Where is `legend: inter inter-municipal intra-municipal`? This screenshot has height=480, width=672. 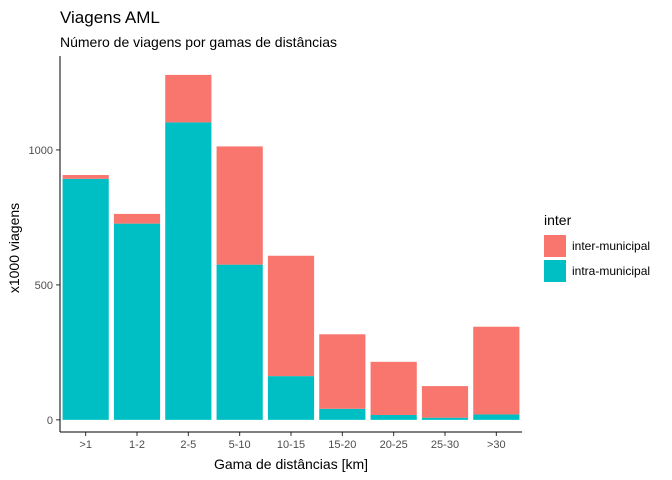
legend: inter inter-municipal intra-municipal is located at coordinates (597, 248).